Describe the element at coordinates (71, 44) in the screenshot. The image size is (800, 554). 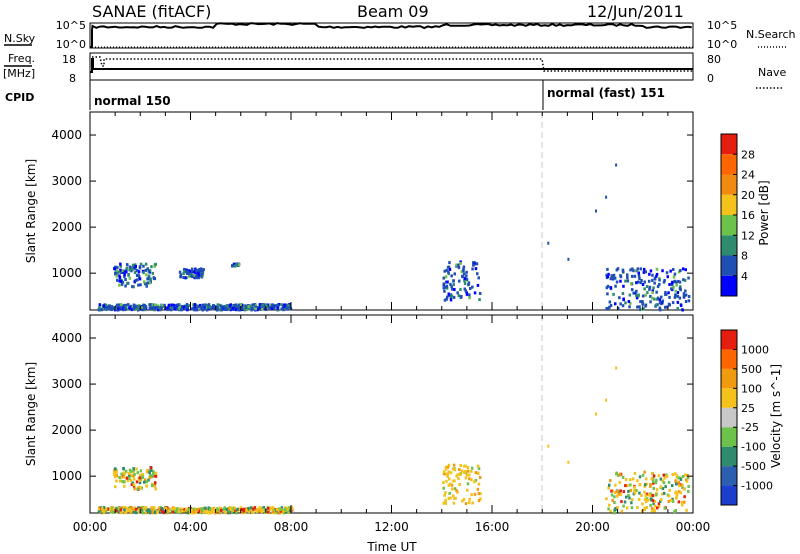
I see `nsky-tick-bottom: 10^0` at that location.